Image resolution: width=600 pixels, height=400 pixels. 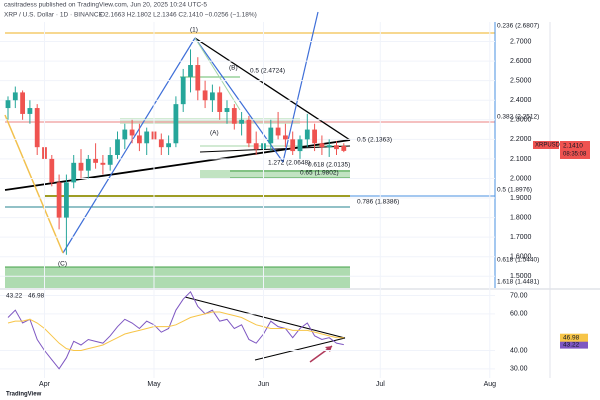 What do you see at coordinates (521, 237) in the screenshot?
I see `y-tick-label: 1.7000` at bounding box center [521, 237].